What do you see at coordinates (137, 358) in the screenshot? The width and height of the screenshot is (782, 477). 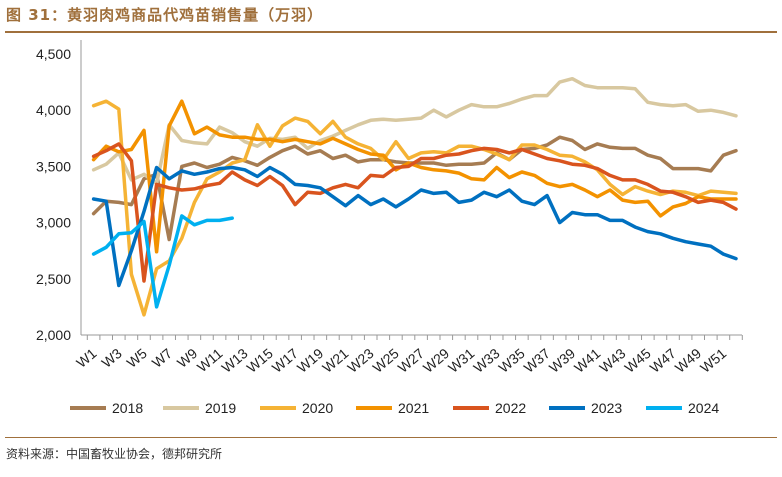 I see `x-tick-label: W5` at bounding box center [137, 358].